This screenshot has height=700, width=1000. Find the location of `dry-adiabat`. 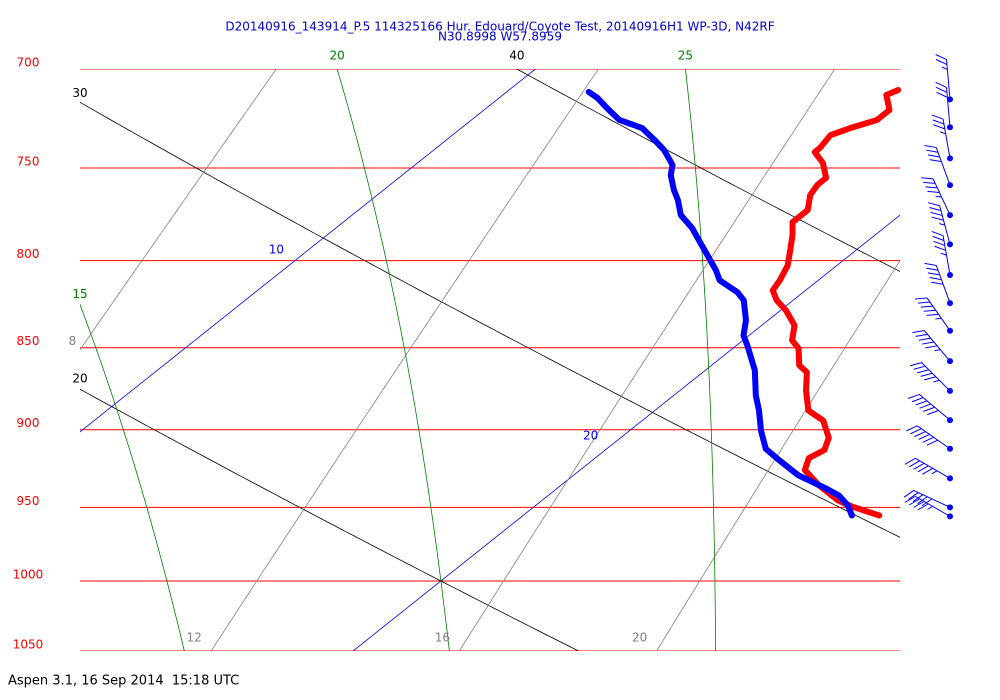

dry-adiabat is located at coordinates (708, 170).